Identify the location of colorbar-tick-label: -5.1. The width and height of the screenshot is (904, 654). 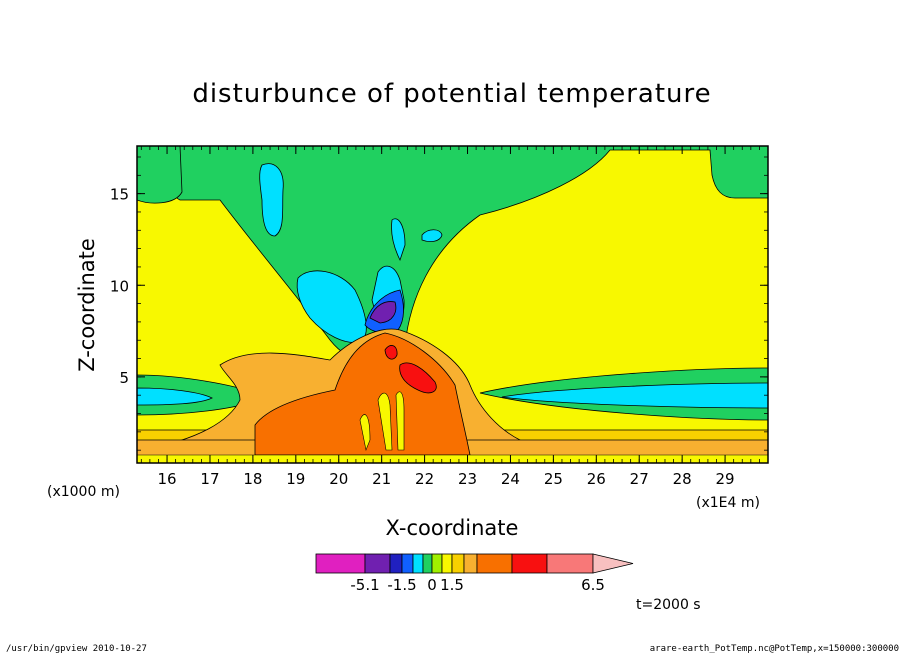
(364, 585).